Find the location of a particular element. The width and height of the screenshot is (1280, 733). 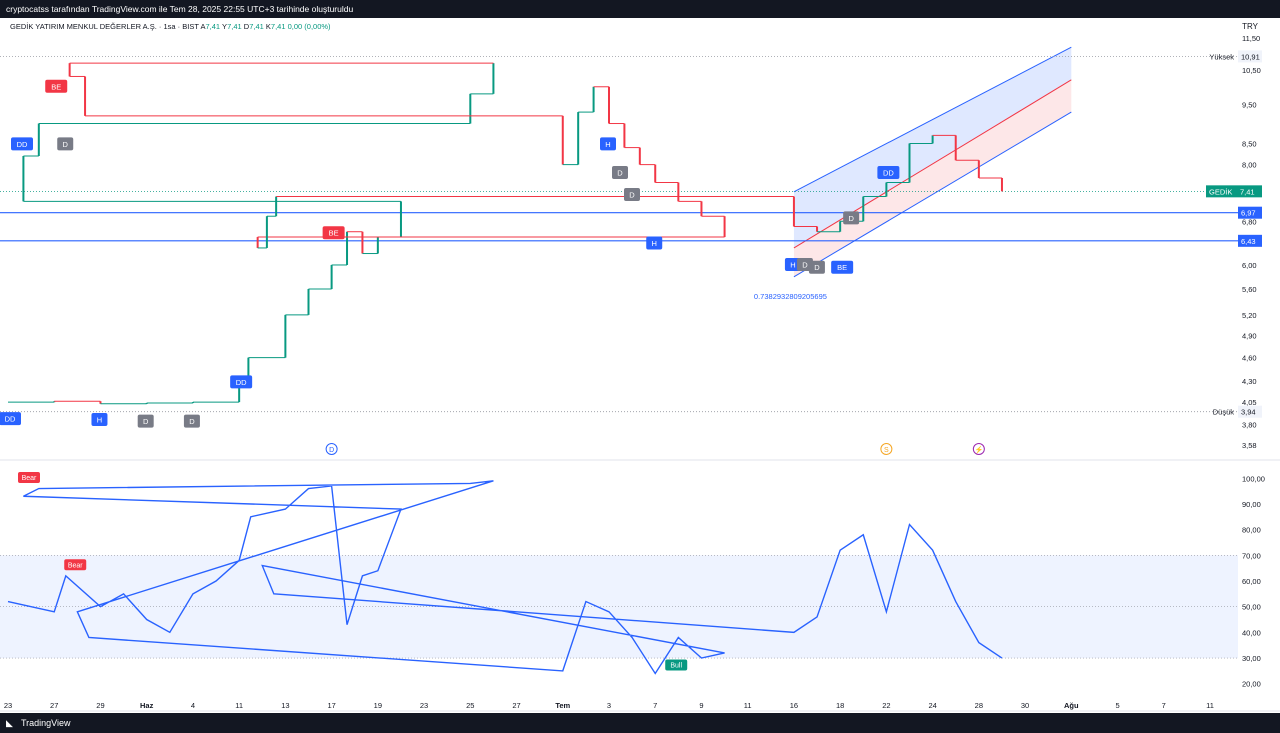

last-price-value: 7,41 is located at coordinates (1247, 191).